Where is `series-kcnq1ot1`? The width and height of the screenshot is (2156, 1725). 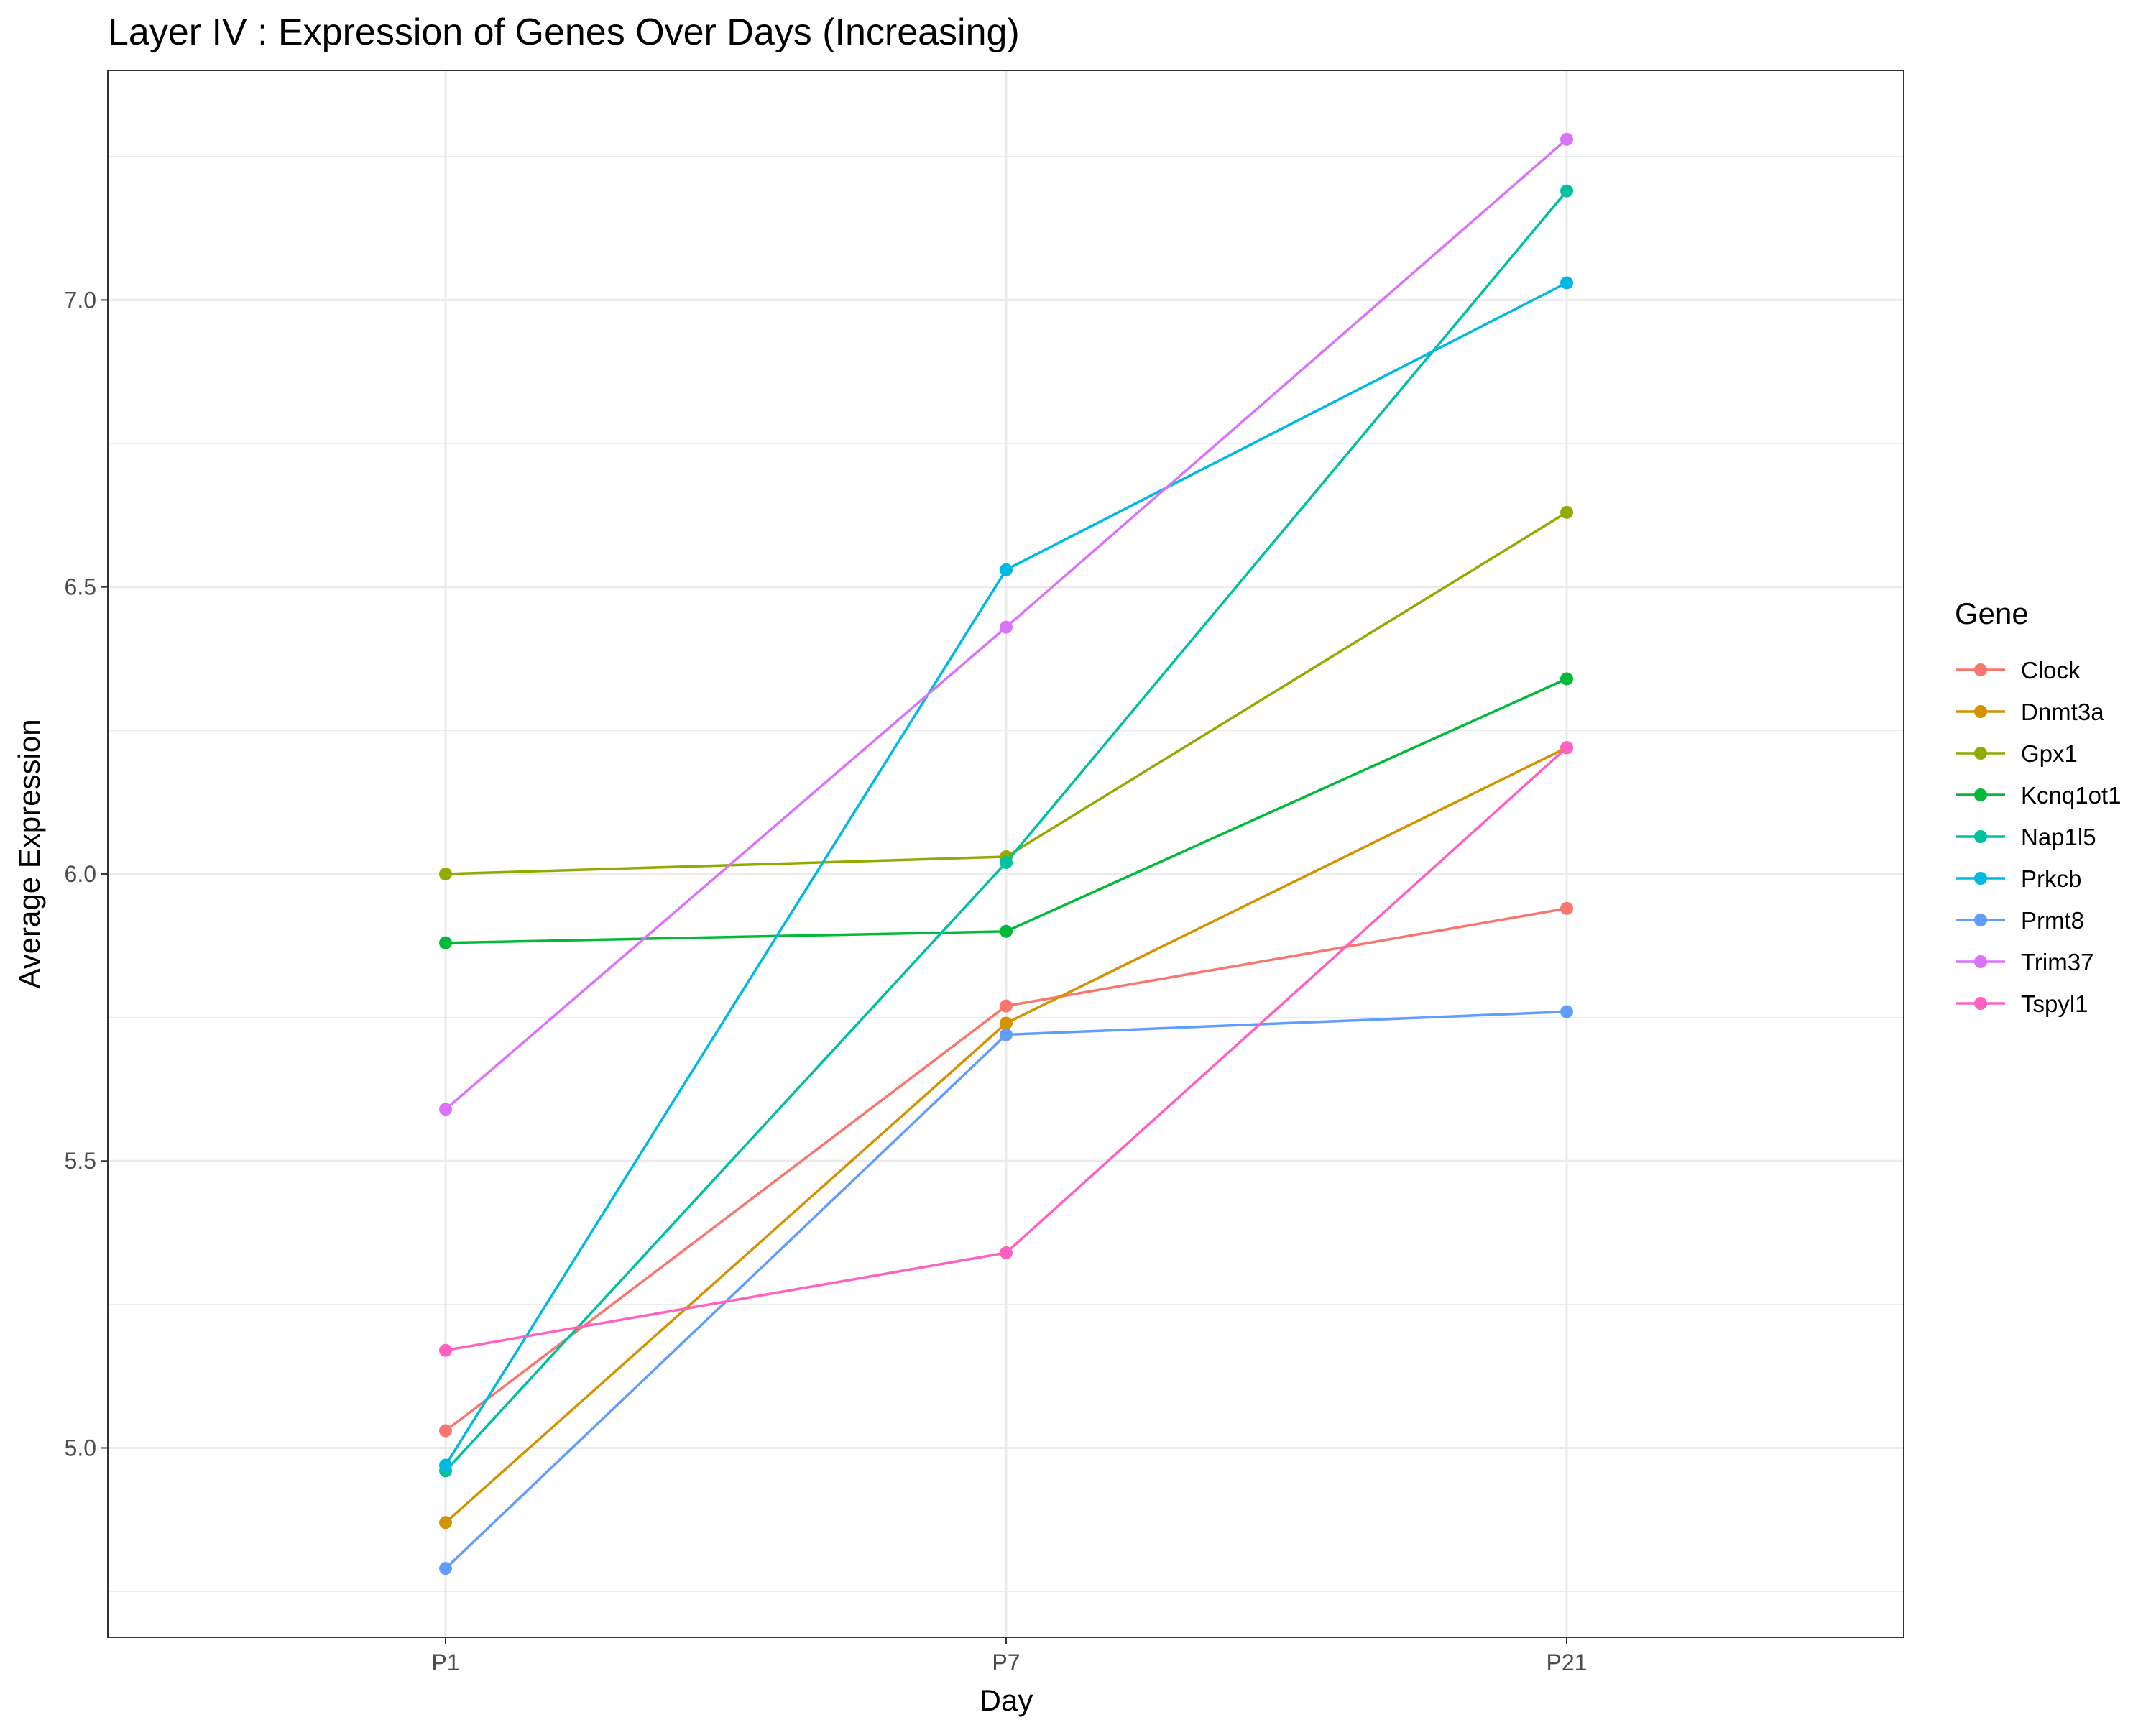 series-kcnq1ot1 is located at coordinates (1006, 810).